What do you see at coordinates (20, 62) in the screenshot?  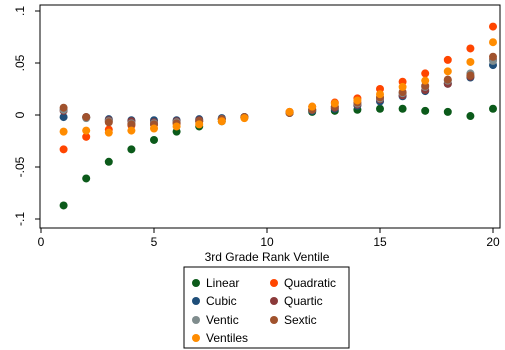 I see `y-tick-label: .05` at bounding box center [20, 62].